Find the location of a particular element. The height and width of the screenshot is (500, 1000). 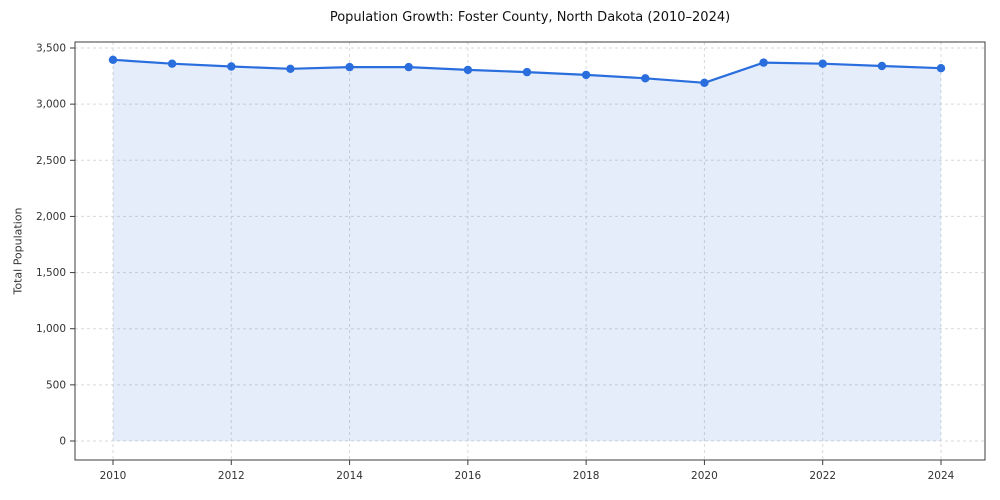

y-tick-label: 0 is located at coordinates (62, 442).